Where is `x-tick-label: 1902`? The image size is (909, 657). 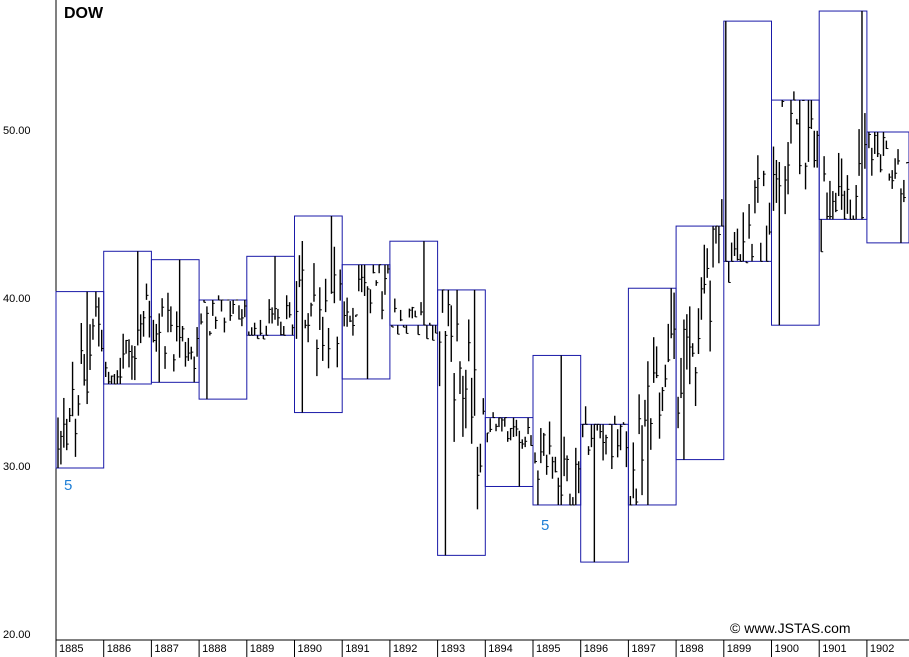
x-tick-label: 1902 is located at coordinates (882, 649).